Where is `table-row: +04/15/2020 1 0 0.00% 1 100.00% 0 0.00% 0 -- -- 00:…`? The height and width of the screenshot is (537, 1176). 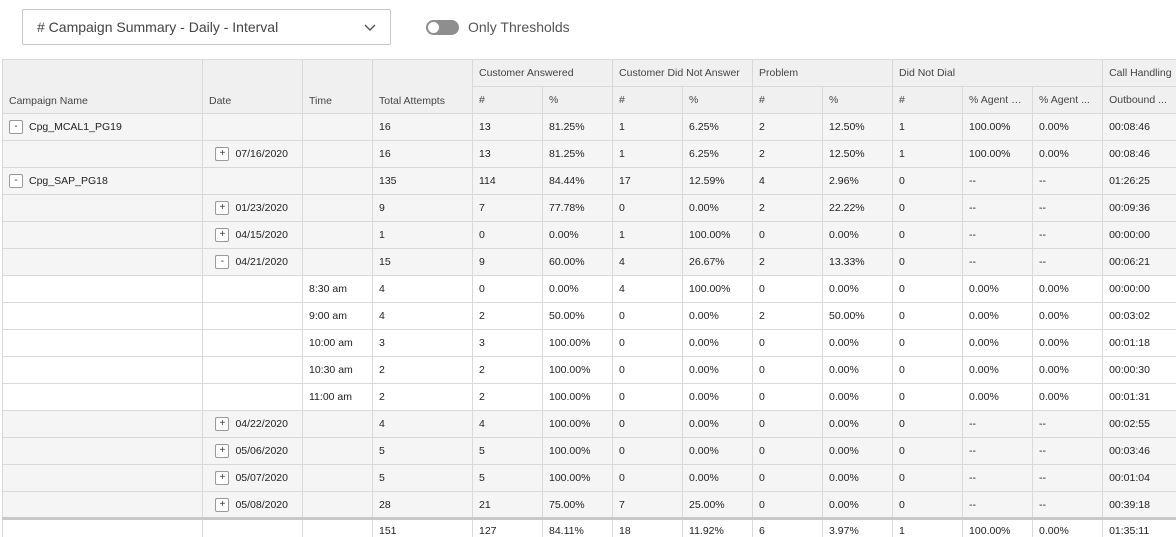 table-row: +04/15/2020 1 0 0.00% 1 100.00% 0 0.00% 0 -- -- 00:… is located at coordinates (589, 235).